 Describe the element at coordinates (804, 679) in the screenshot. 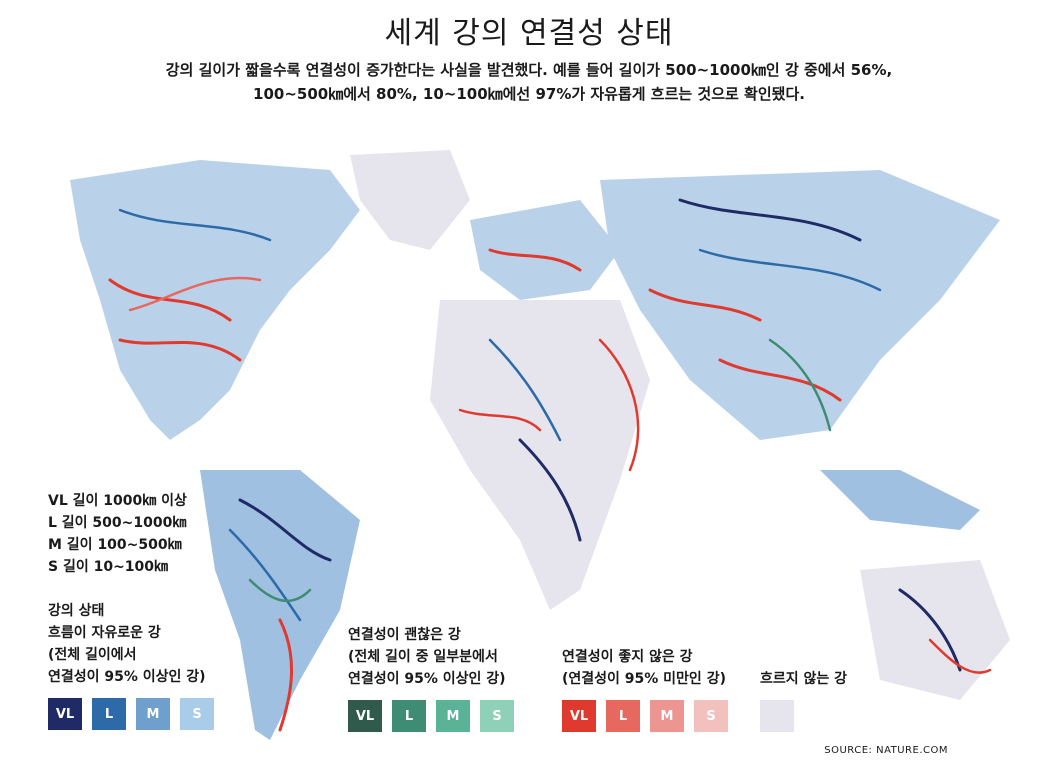

I see `legend-label: 흐르지 않는 강` at that location.